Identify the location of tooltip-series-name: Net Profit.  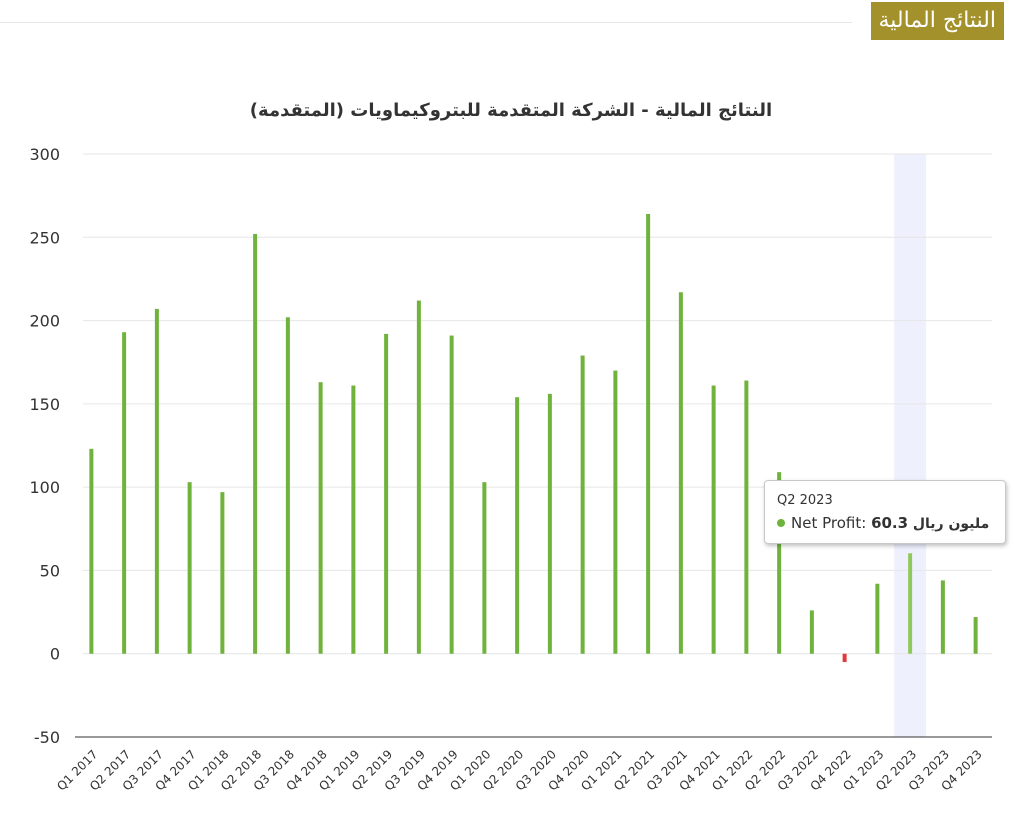
(826, 523).